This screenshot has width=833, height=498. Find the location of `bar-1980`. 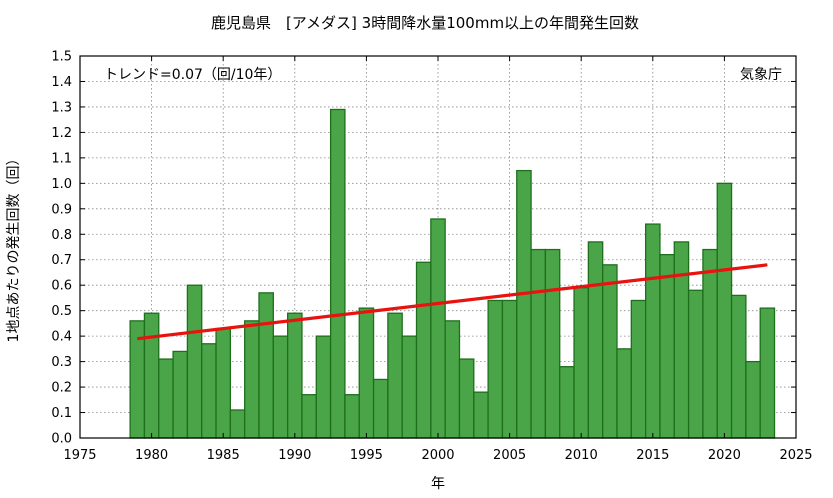

bar-1980 is located at coordinates (151, 375).